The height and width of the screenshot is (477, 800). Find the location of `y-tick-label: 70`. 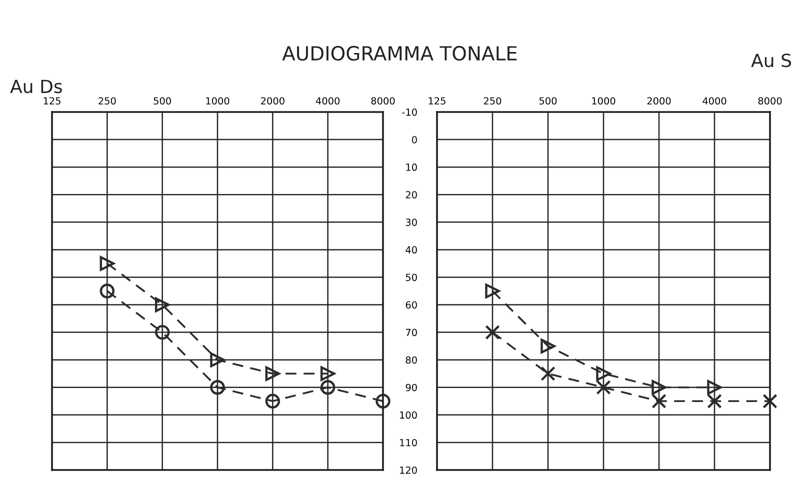

y-tick-label: 70 is located at coordinates (411, 332).